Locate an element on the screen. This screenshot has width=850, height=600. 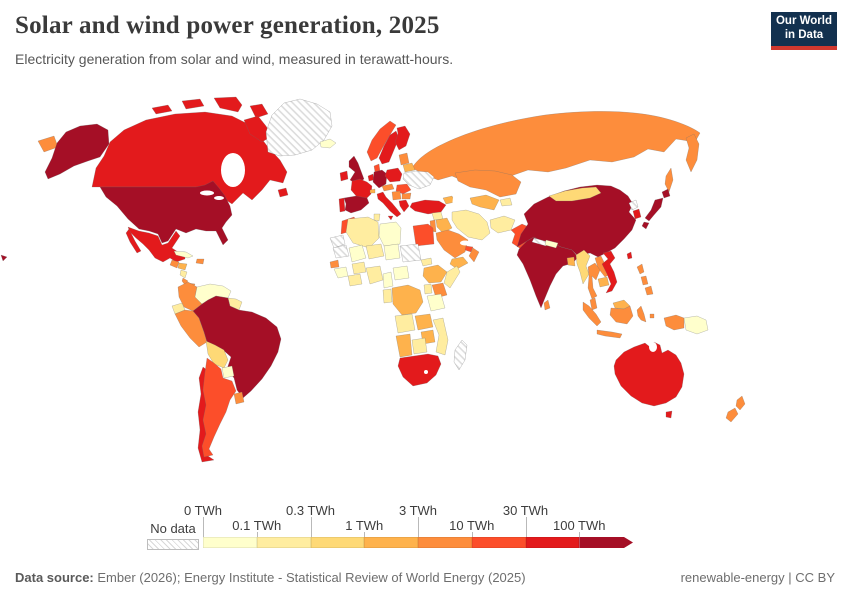
country-indonesia-sumatra is located at coordinates (592, 314).